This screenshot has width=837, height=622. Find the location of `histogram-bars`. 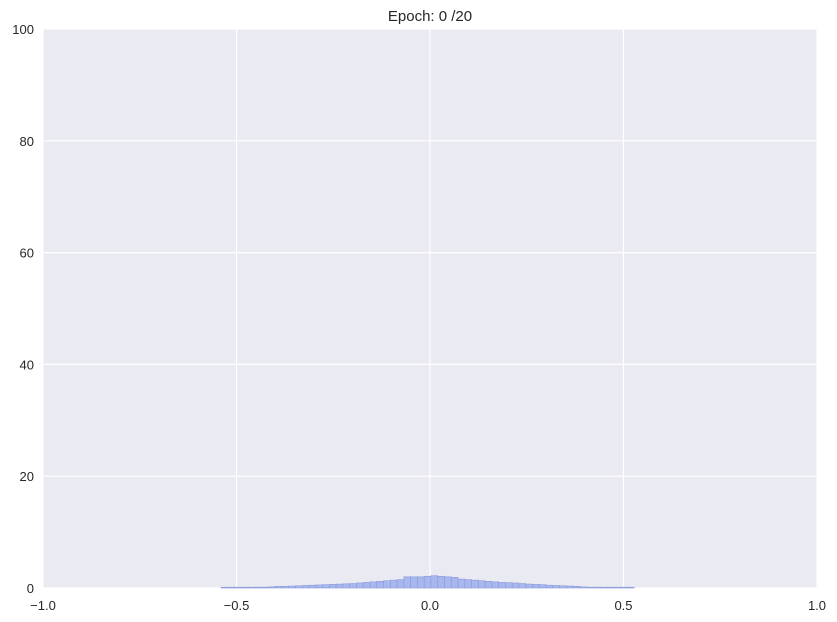

histogram-bars is located at coordinates (427, 582).